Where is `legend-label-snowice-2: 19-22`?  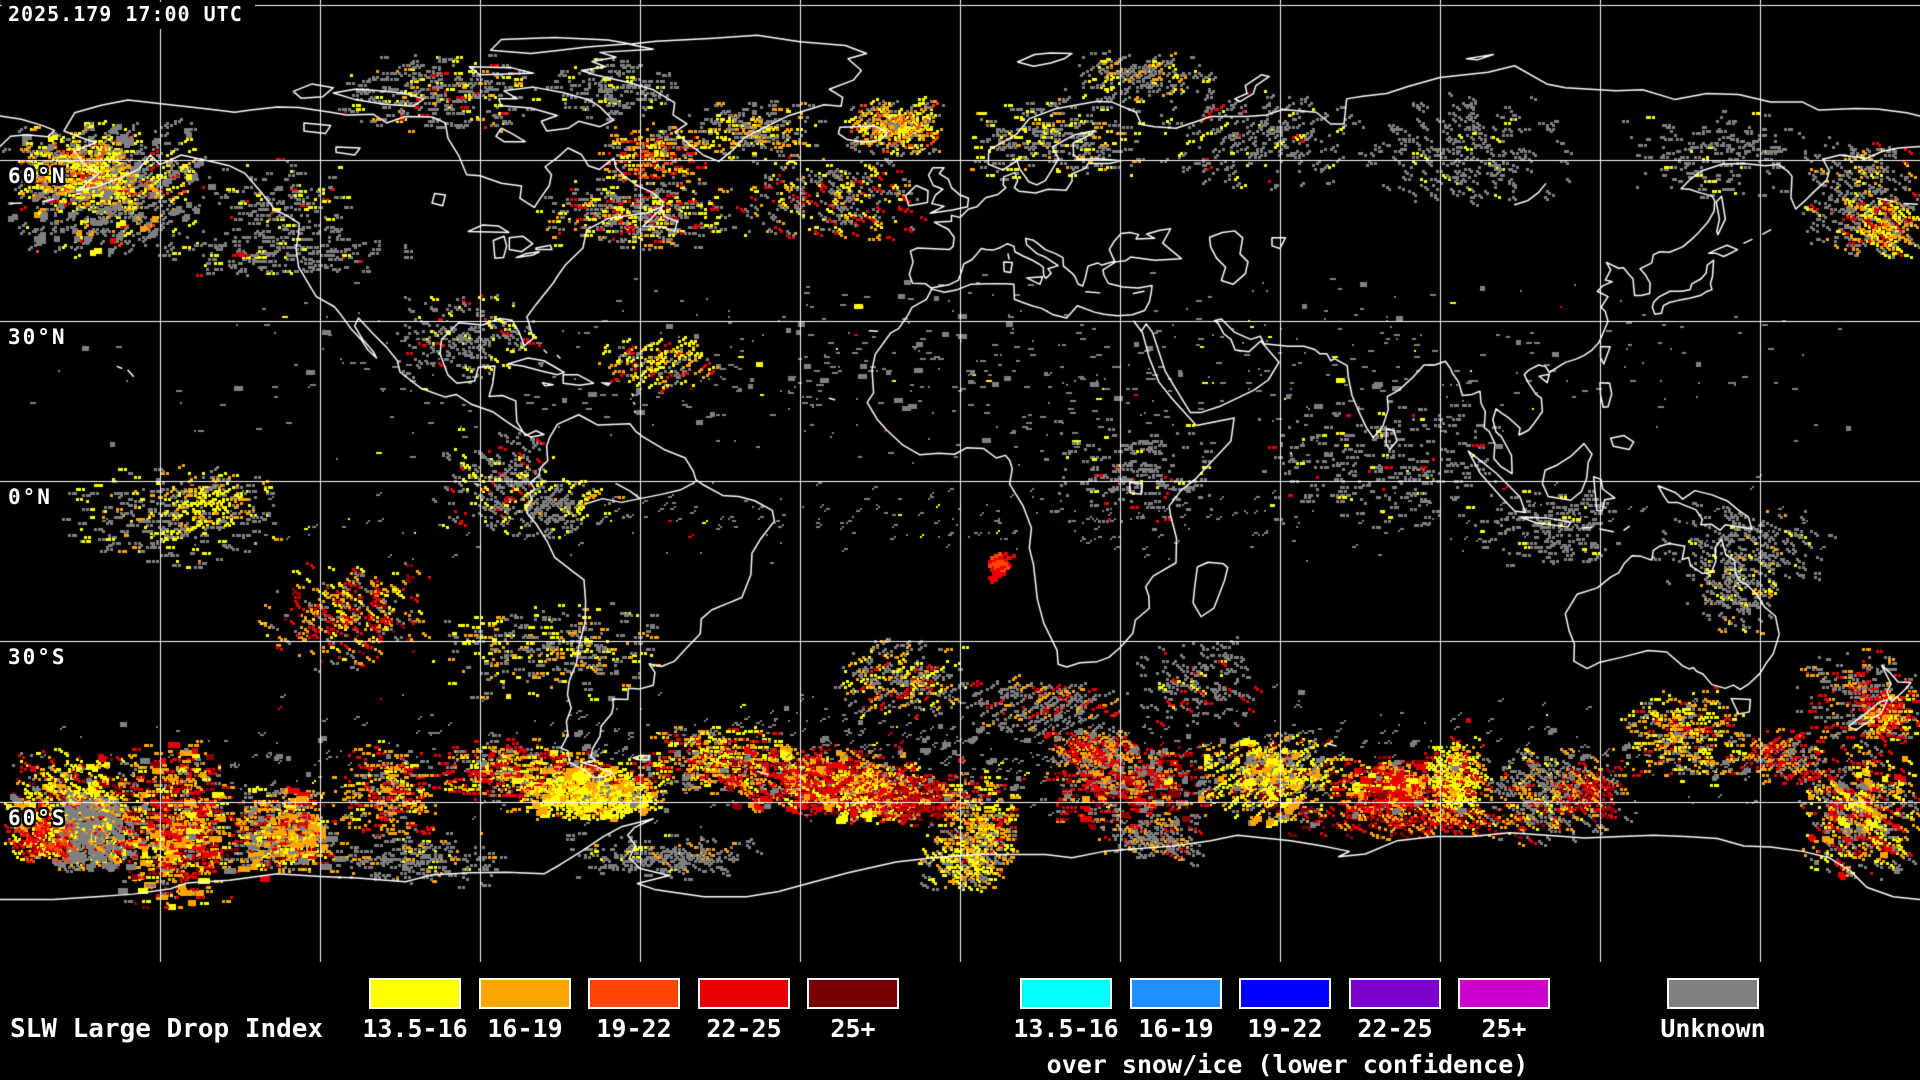
legend-label-snowice-2: 19-22 is located at coordinates (1285, 1028).